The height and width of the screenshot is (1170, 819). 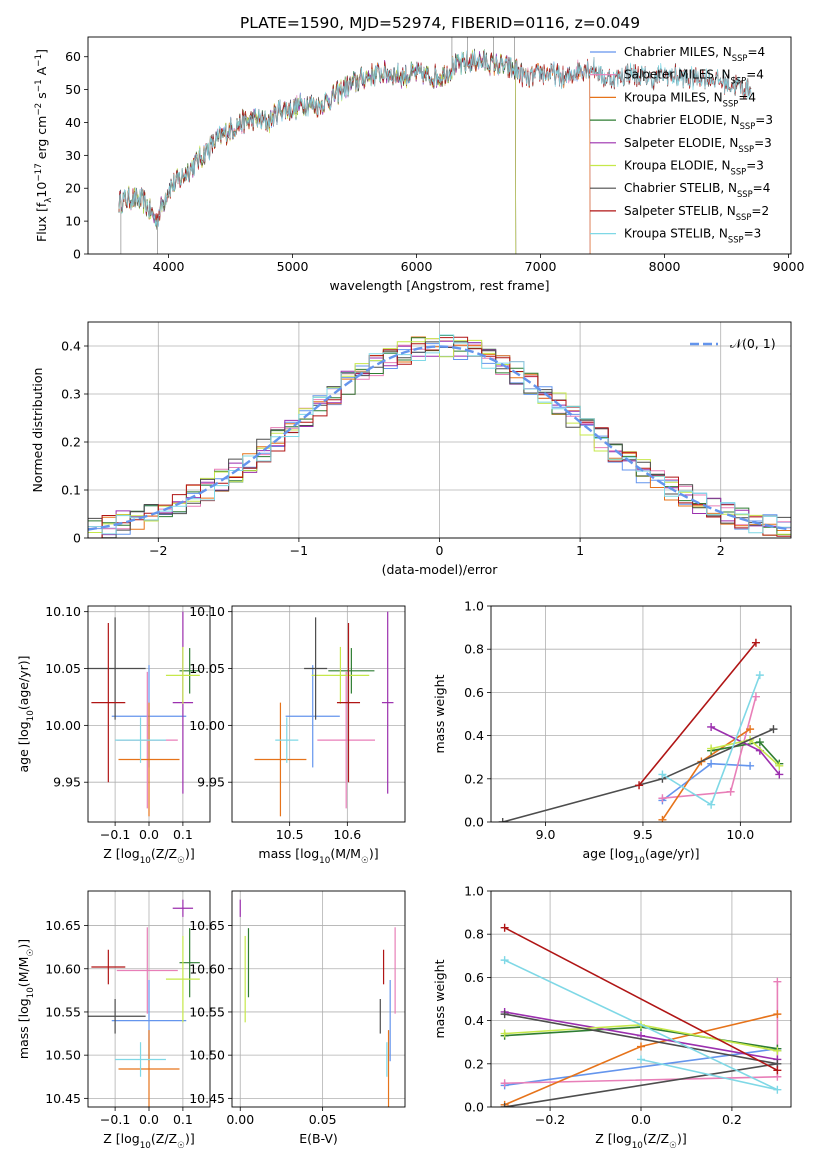 What do you see at coordinates (73, 221) in the screenshot?
I see `y-tick-label: 10` at bounding box center [73, 221].